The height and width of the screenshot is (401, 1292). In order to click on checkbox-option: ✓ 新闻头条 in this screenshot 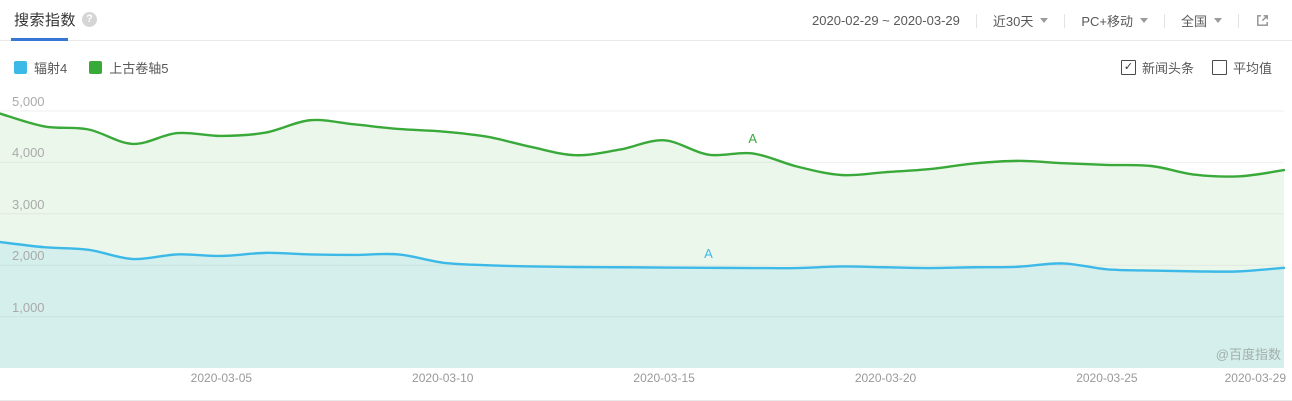, I will do `click(1157, 67)`.